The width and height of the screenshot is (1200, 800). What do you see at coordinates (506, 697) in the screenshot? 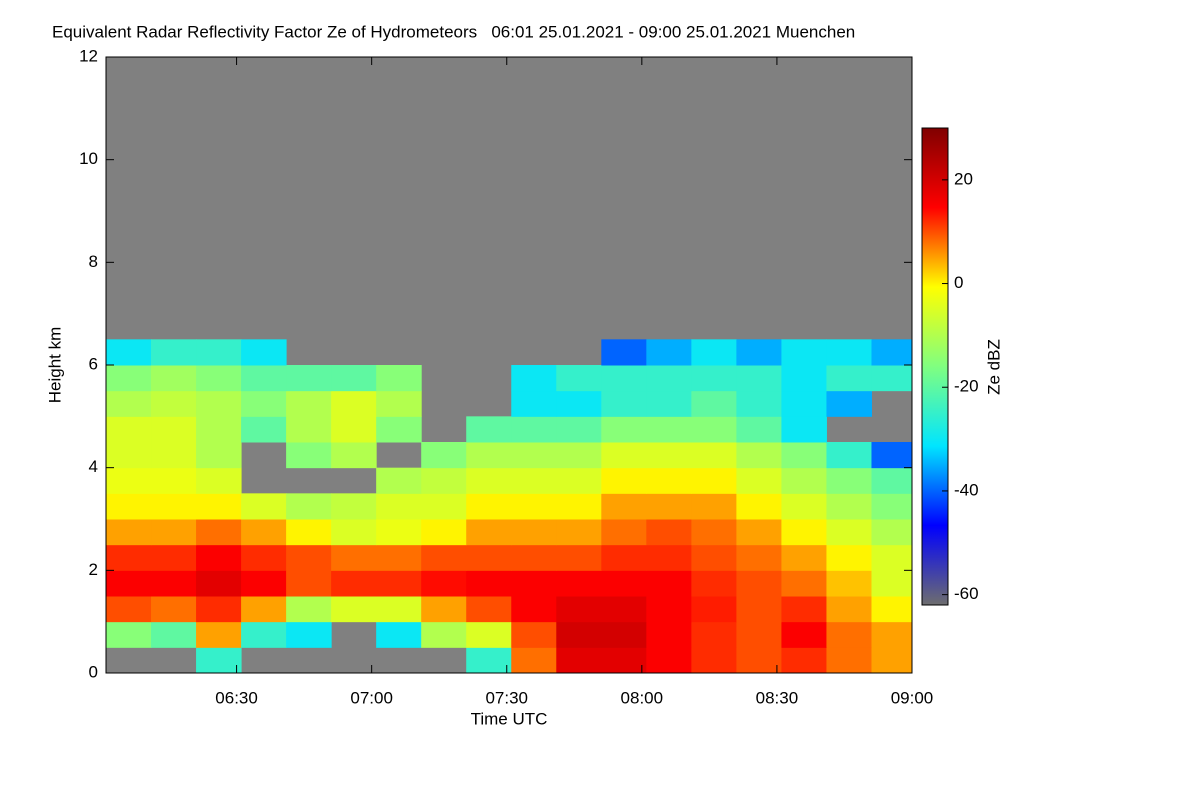
I see `x-tick-label: 07:30` at bounding box center [506, 697].